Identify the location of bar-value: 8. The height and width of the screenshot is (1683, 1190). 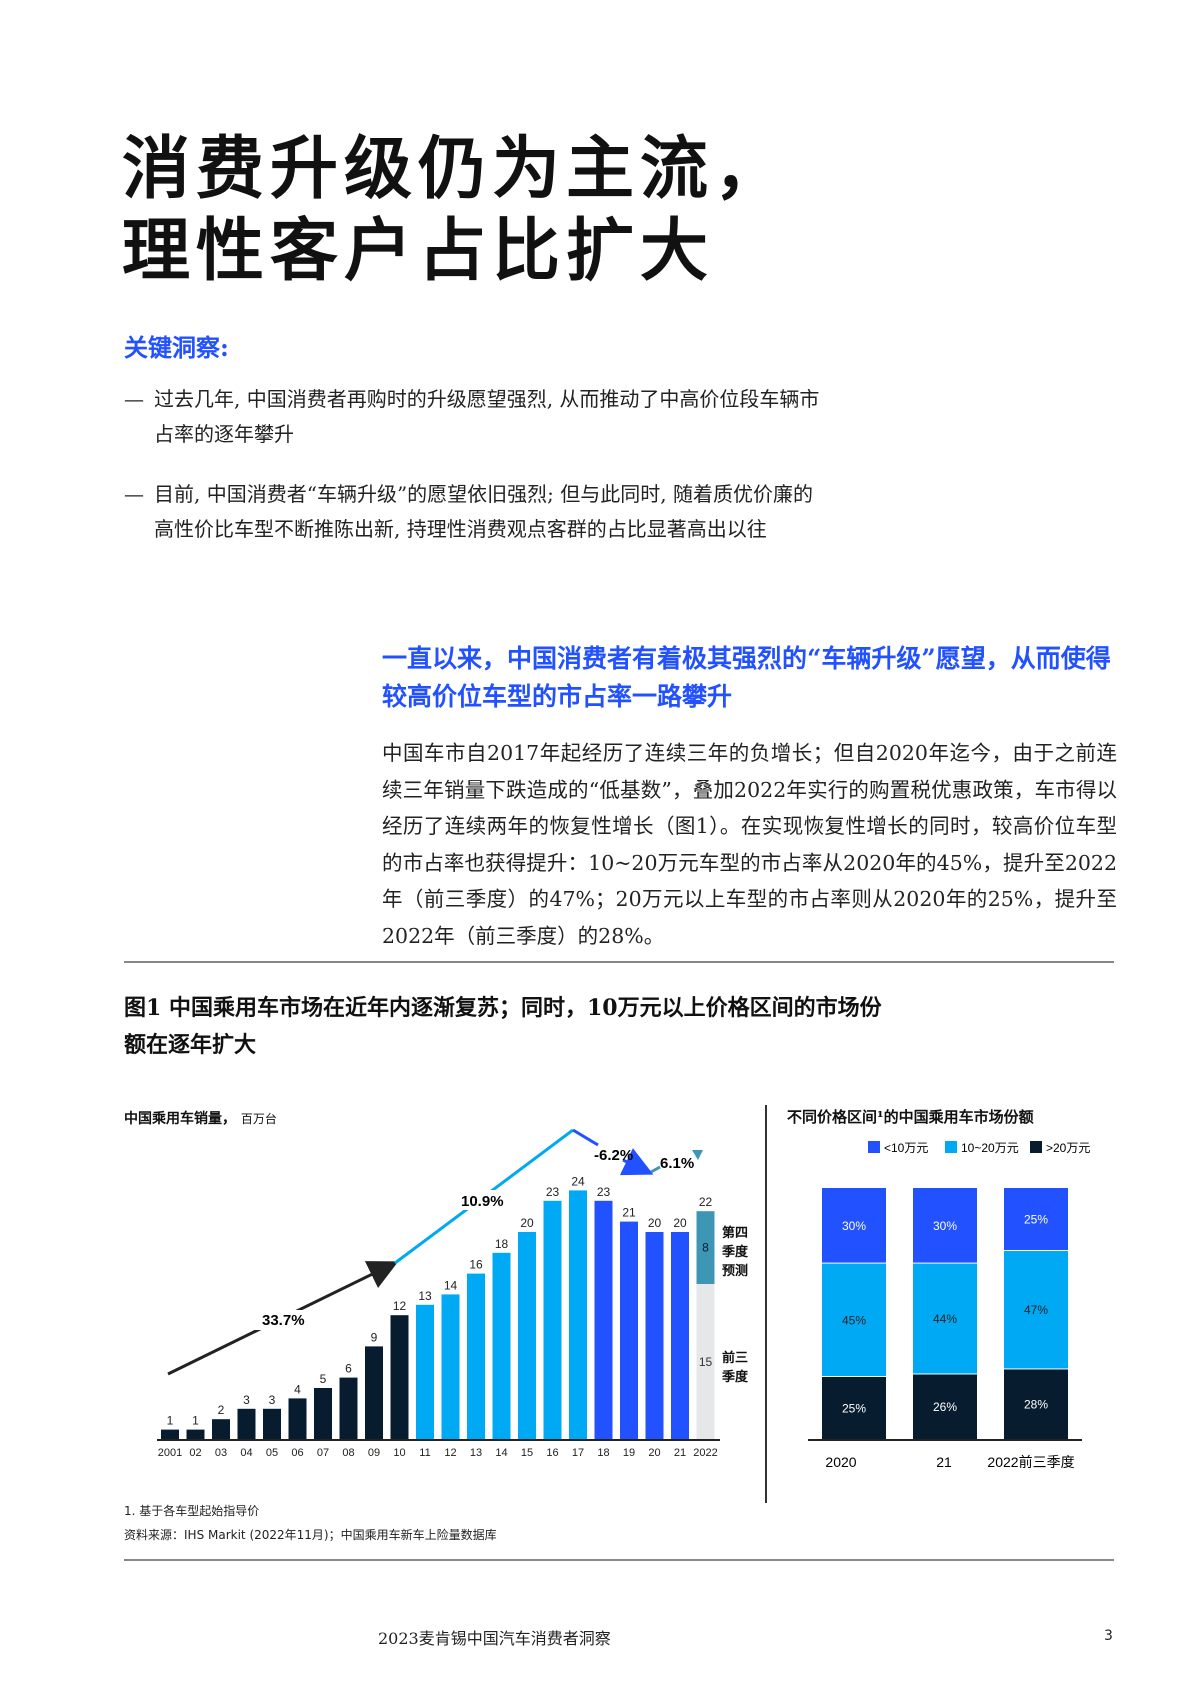
(705, 1248).